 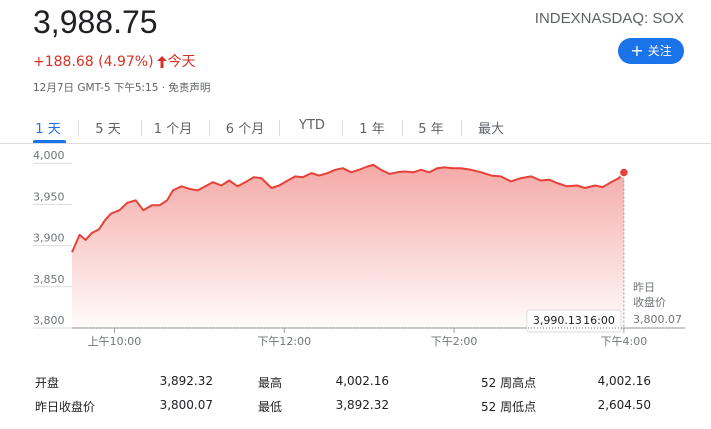 I want to click on stat-label: 最低, so click(x=270, y=407).